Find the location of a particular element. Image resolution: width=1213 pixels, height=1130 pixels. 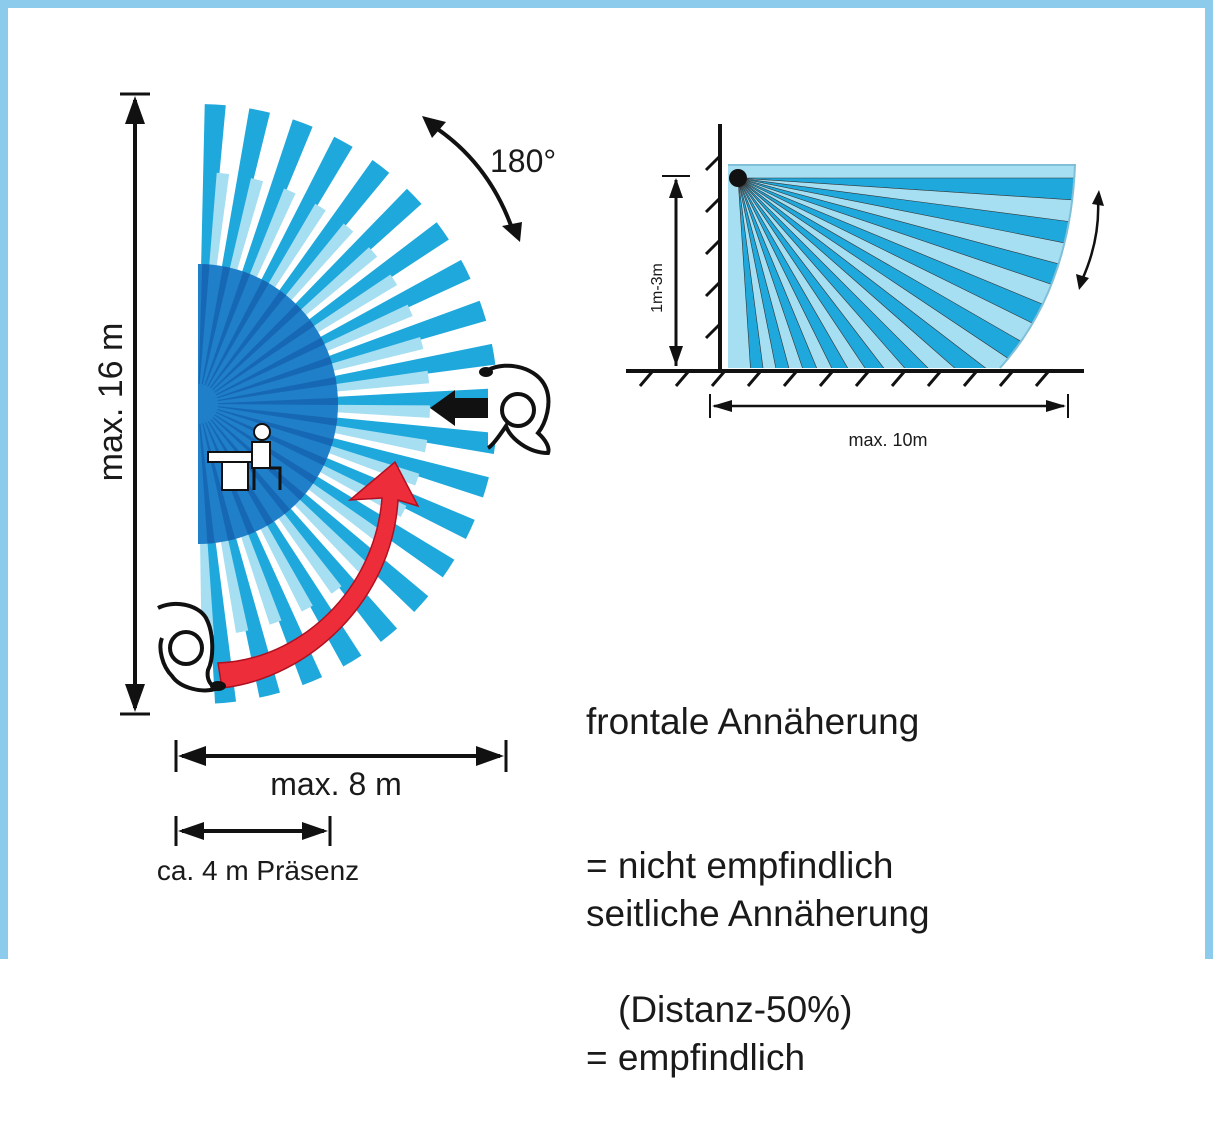

frontal-note-line2: = nicht empfindlich is located at coordinates (740, 865).